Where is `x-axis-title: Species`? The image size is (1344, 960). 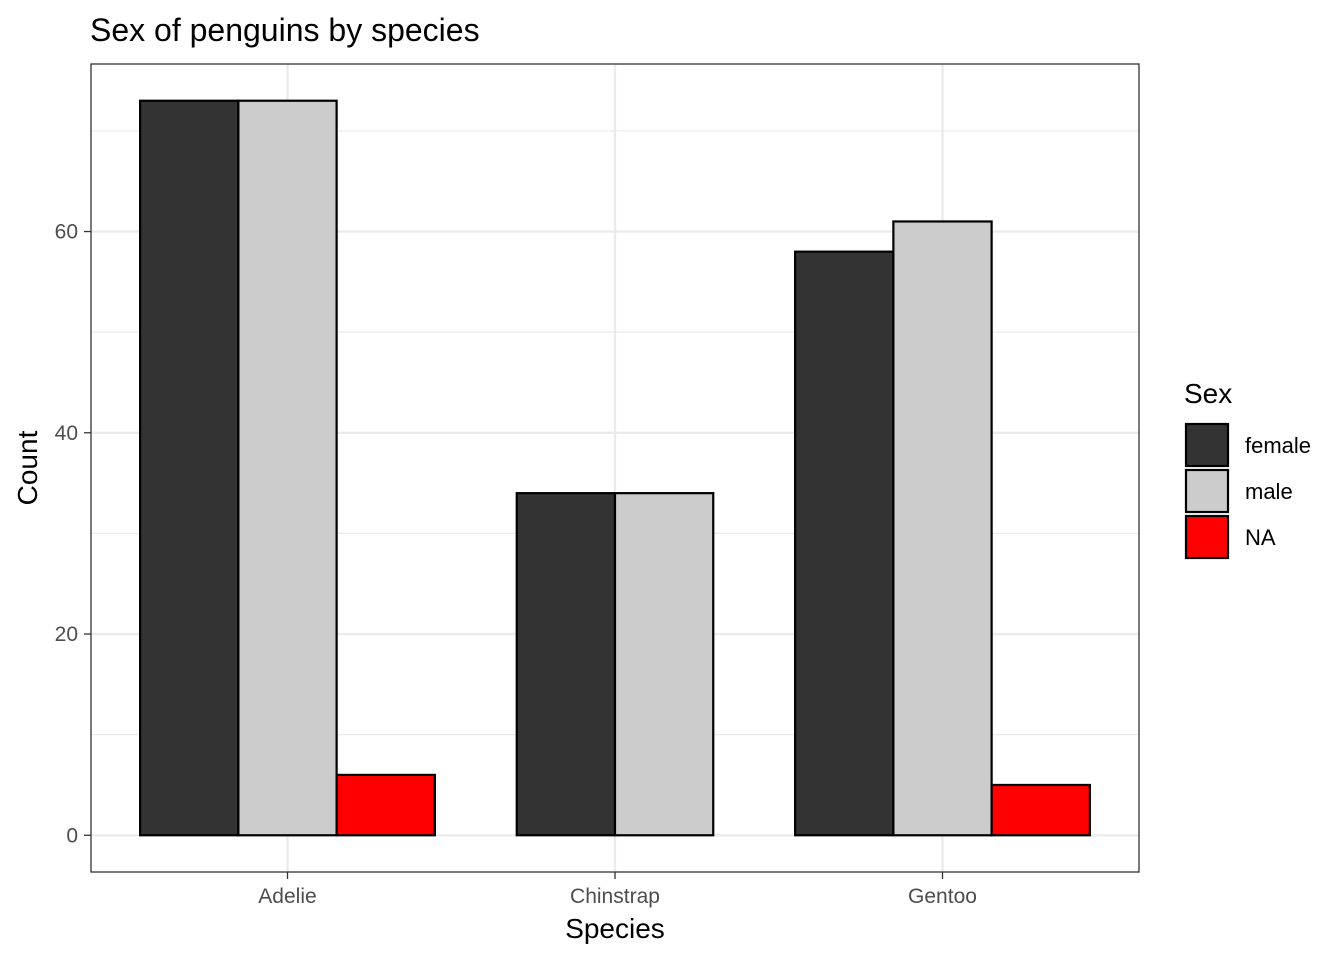
x-axis-title: Species is located at coordinates (615, 928).